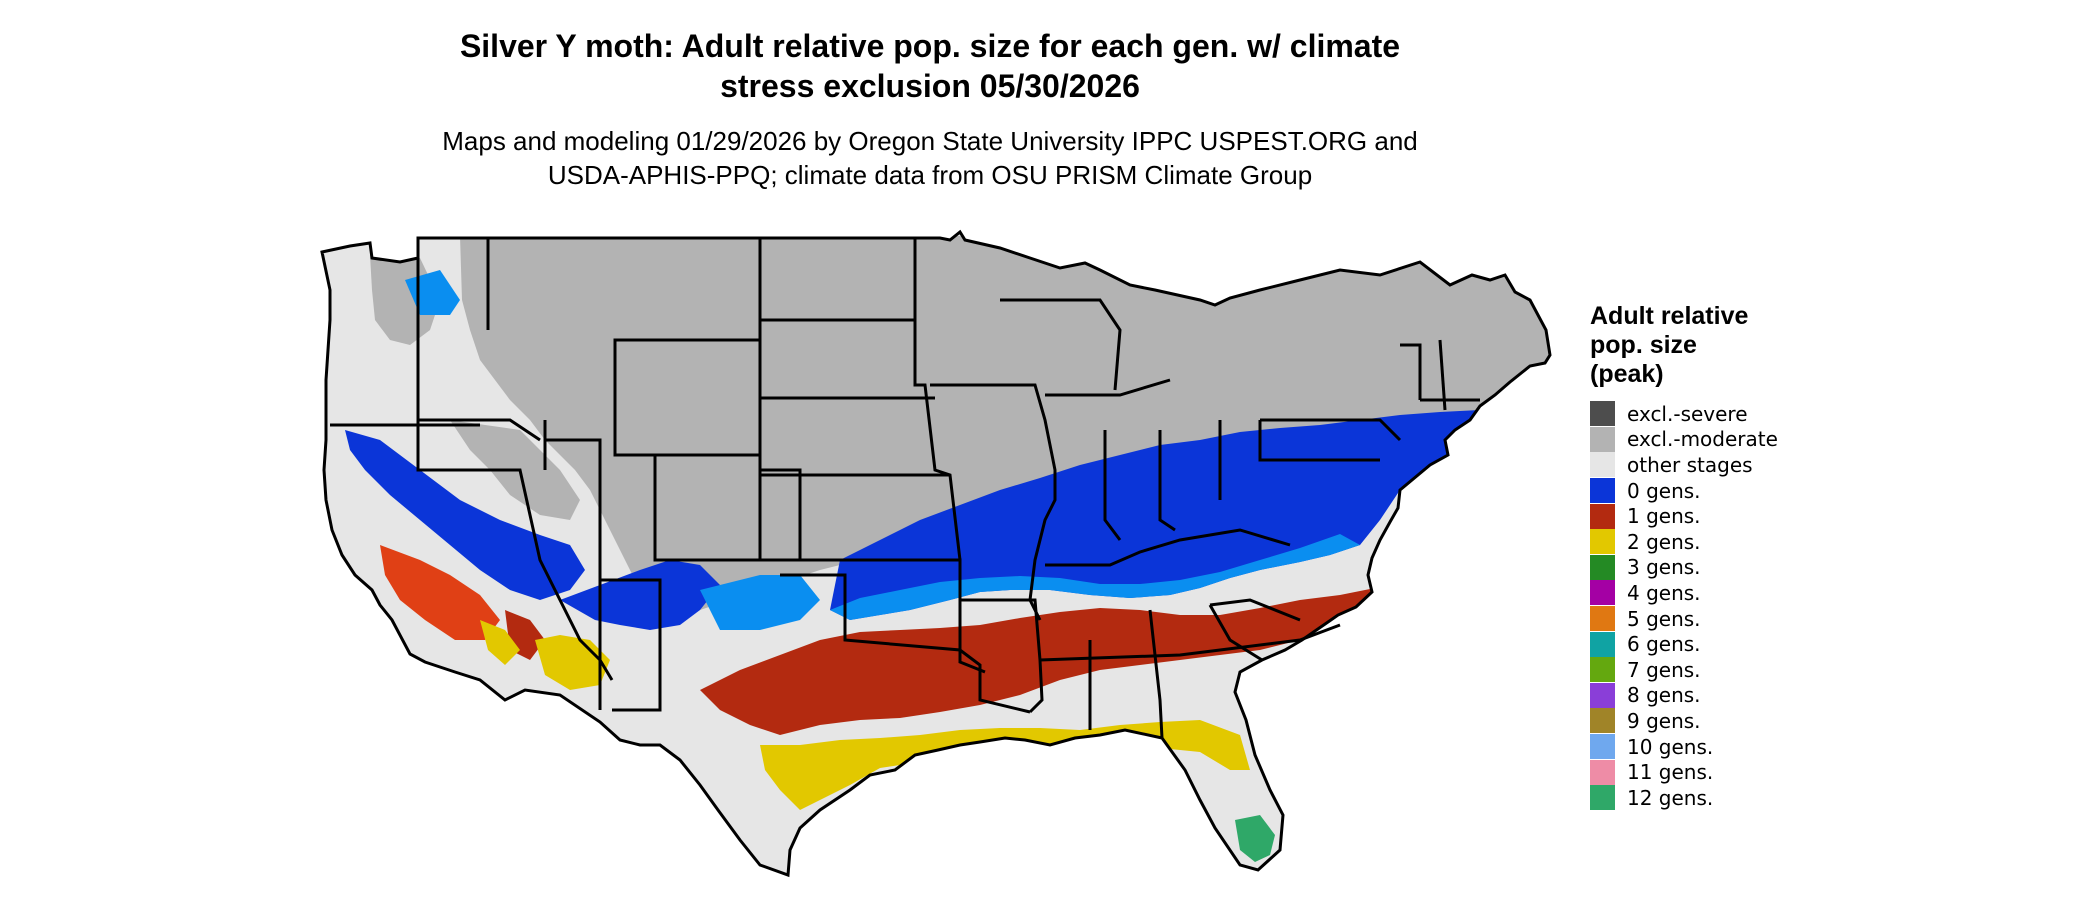 This screenshot has height=900, width=2100. What do you see at coordinates (1255, 838) in the screenshot?
I see `twelve-gens-florida` at bounding box center [1255, 838].